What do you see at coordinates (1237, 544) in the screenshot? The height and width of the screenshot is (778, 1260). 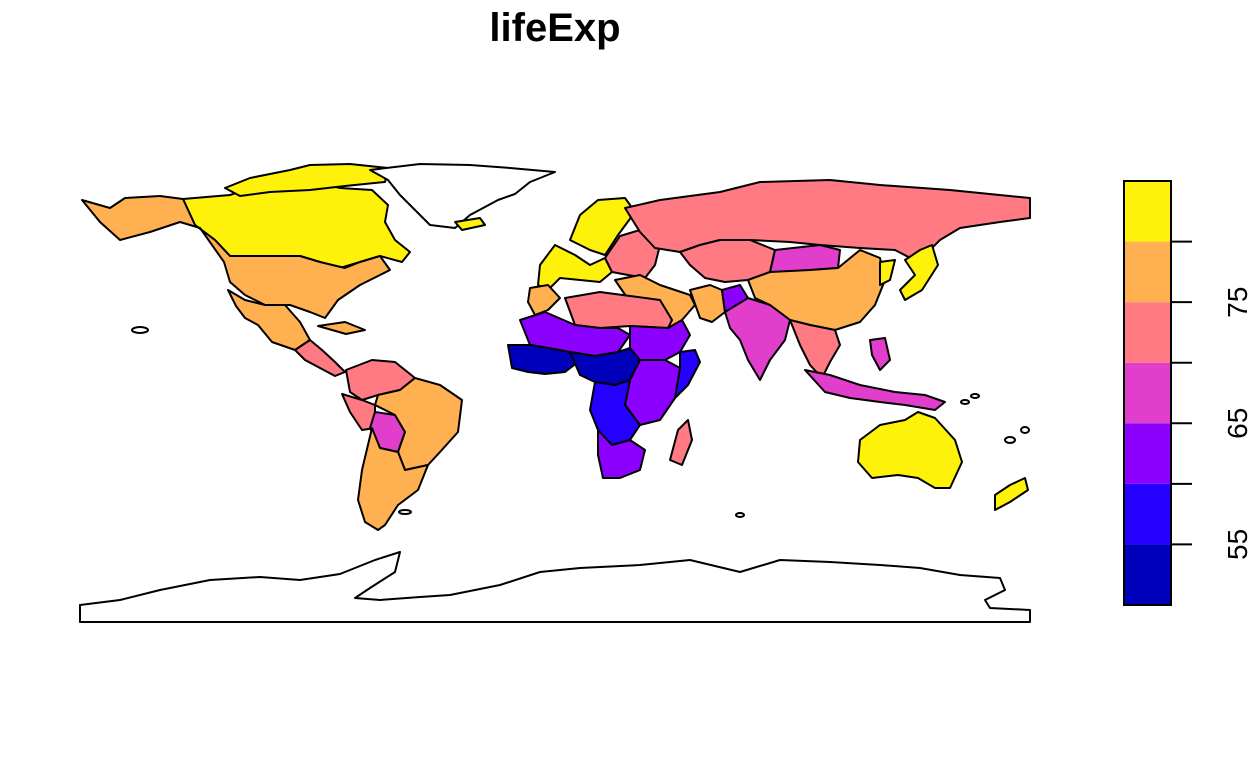 I see `legend-tick-label: 55` at bounding box center [1237, 544].